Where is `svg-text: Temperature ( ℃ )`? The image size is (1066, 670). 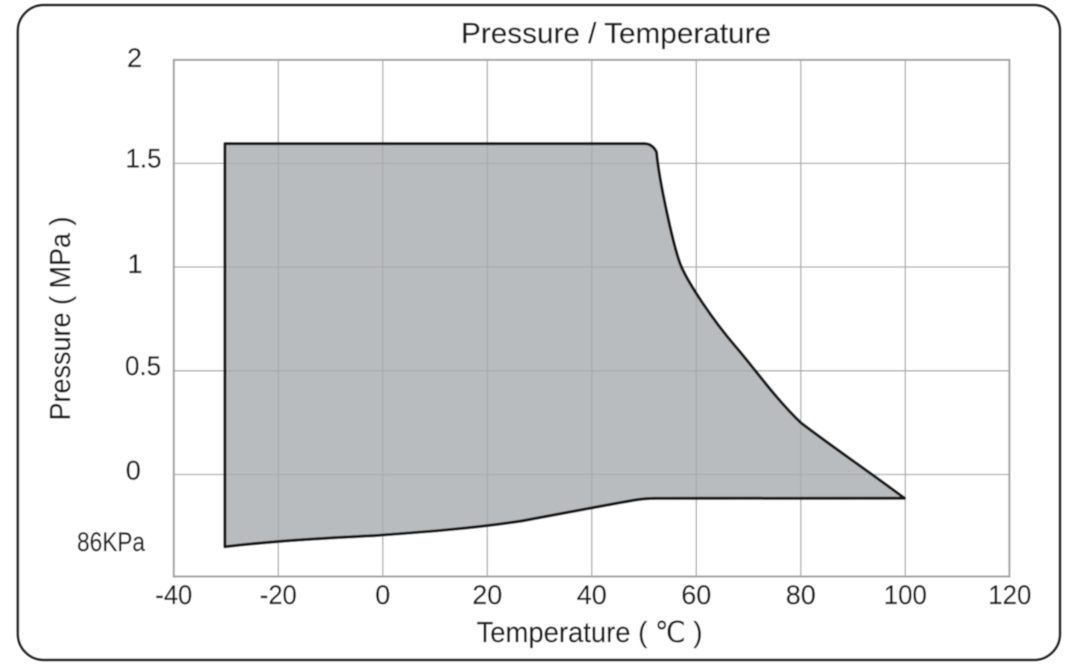 svg-text: Temperature ( ℃ ) is located at coordinates (590, 633).